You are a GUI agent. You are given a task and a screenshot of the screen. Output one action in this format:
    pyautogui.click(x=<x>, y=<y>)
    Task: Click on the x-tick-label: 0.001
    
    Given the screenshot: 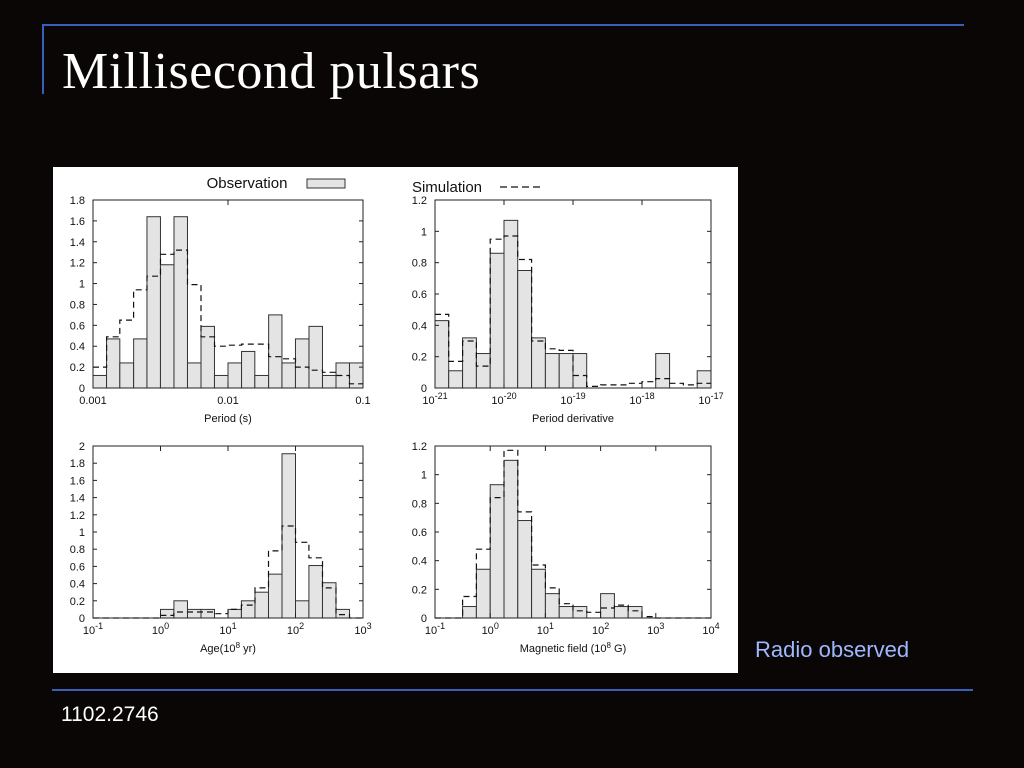 What is the action you would take?
    pyautogui.click(x=93, y=401)
    